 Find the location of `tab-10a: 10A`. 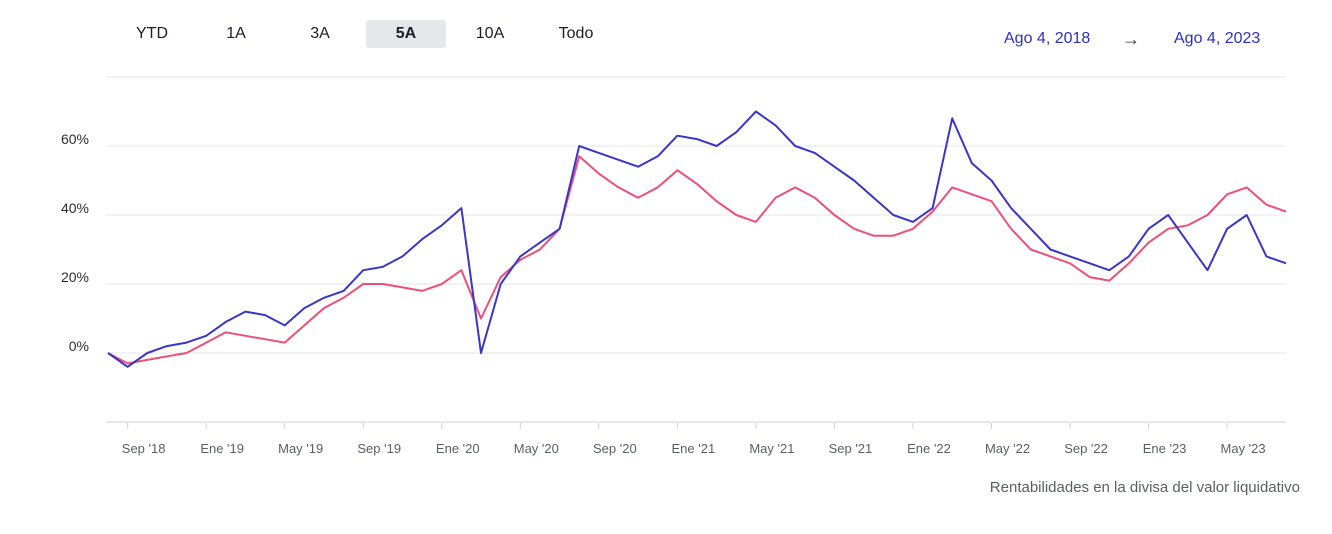

tab-10a: 10A is located at coordinates (490, 33).